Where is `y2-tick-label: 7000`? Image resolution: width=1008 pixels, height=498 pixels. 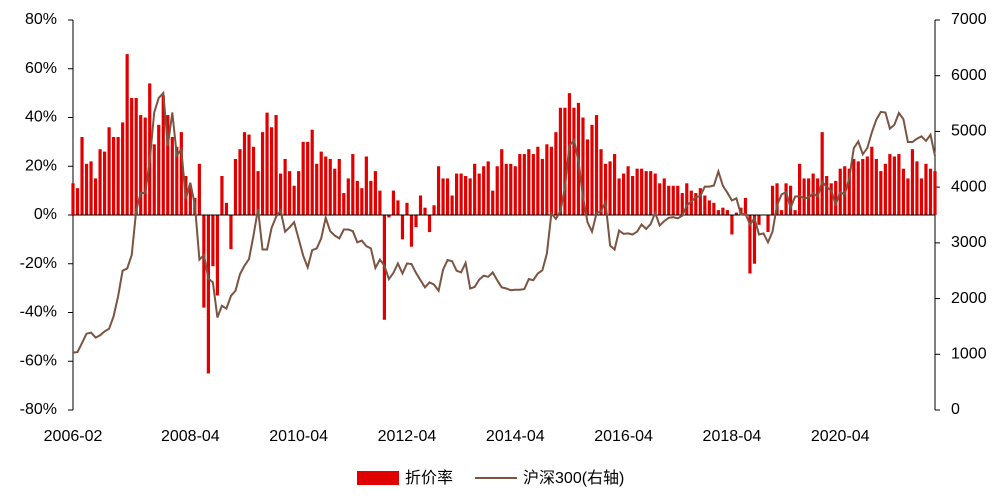
y2-tick-label: 7000 is located at coordinates (969, 19).